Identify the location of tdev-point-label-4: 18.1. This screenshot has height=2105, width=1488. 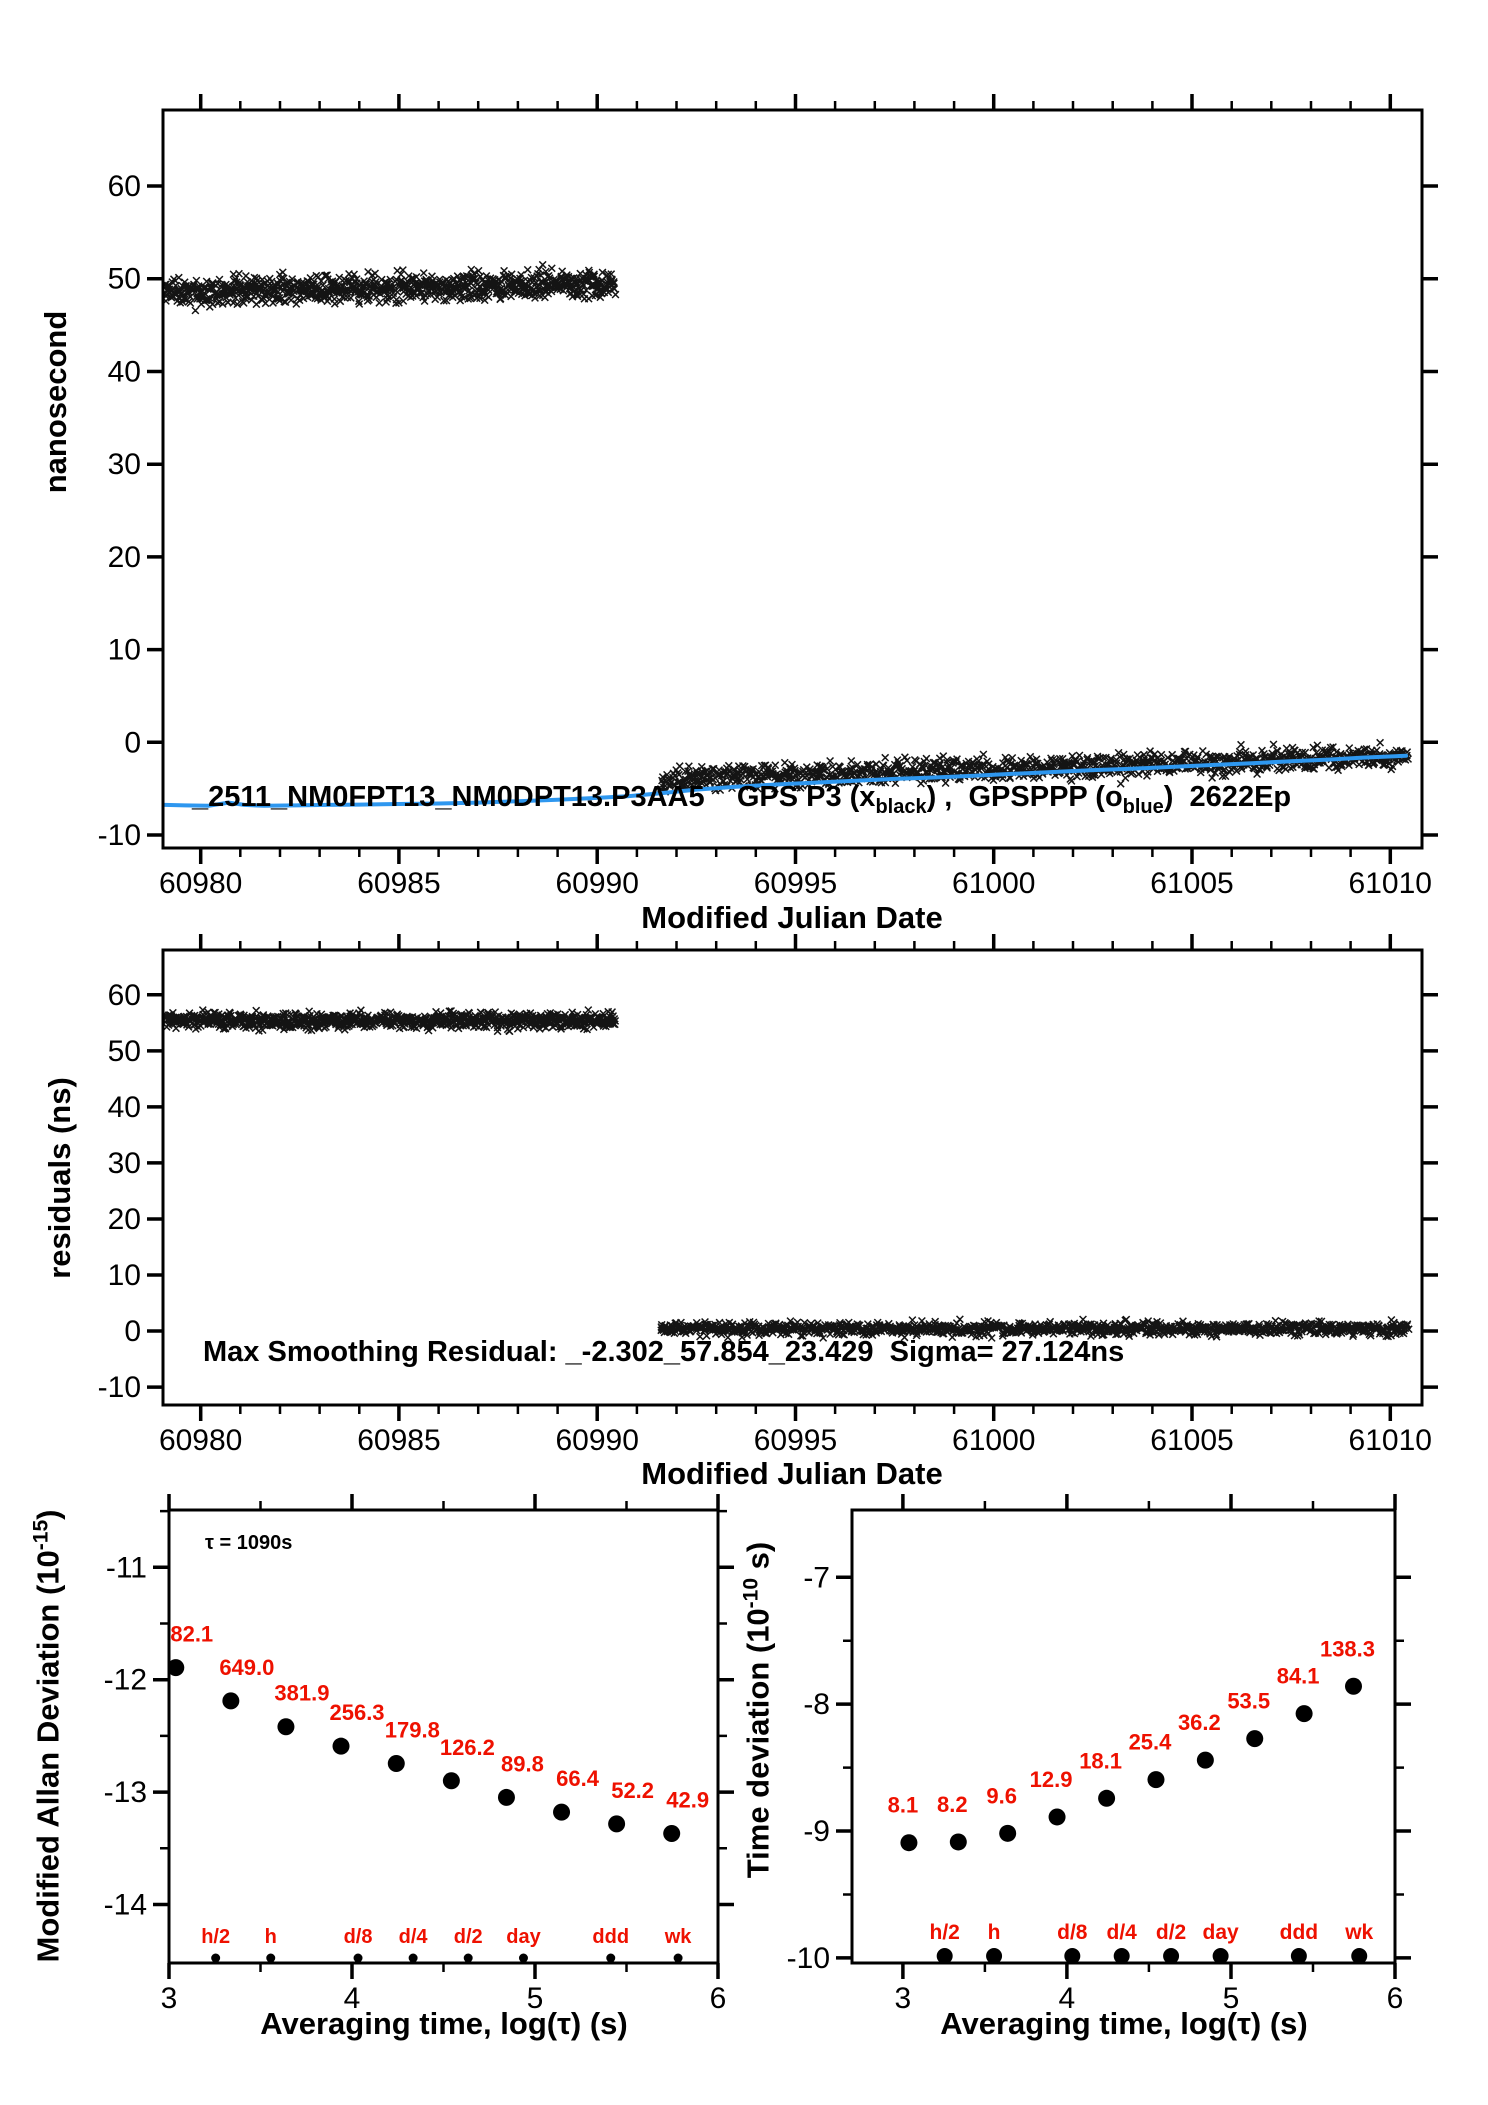
(1100, 1760).